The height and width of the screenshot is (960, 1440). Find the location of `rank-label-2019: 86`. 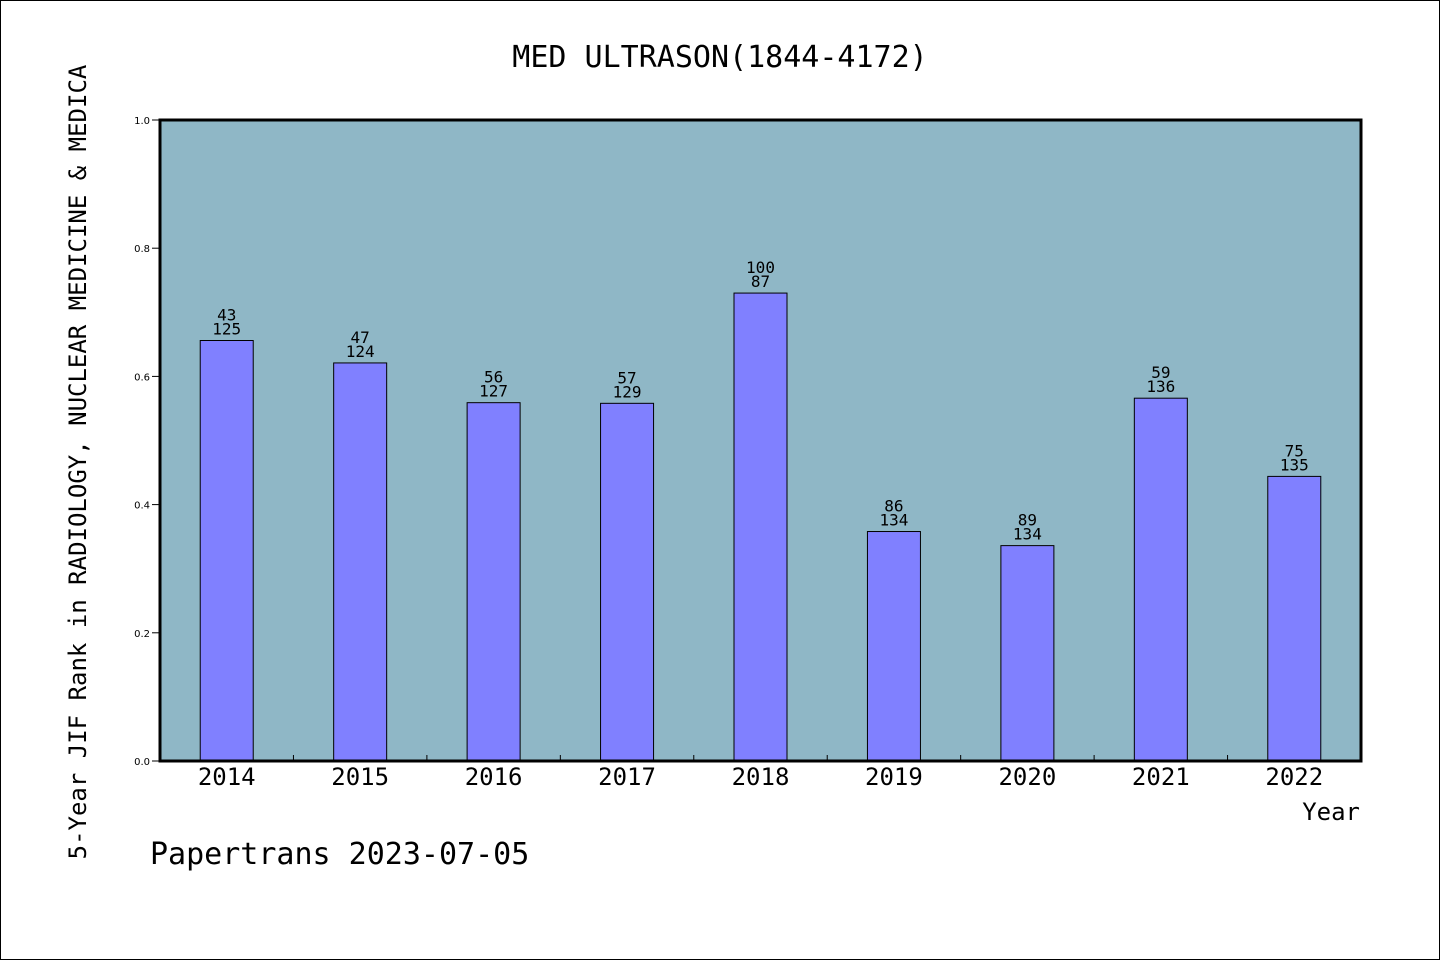

rank-label-2019: 86 is located at coordinates (893, 506).